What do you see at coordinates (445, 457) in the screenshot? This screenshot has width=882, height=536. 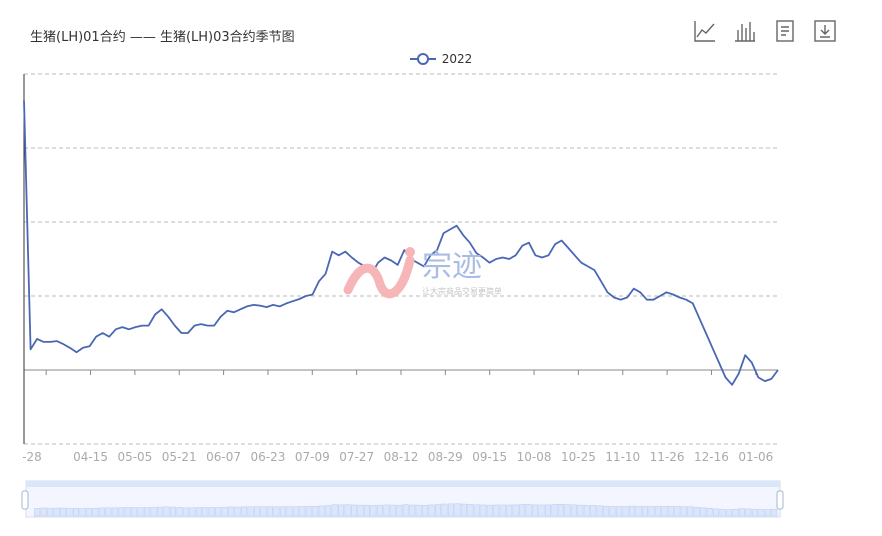 I see `x-tick-label: 08-29` at bounding box center [445, 457].